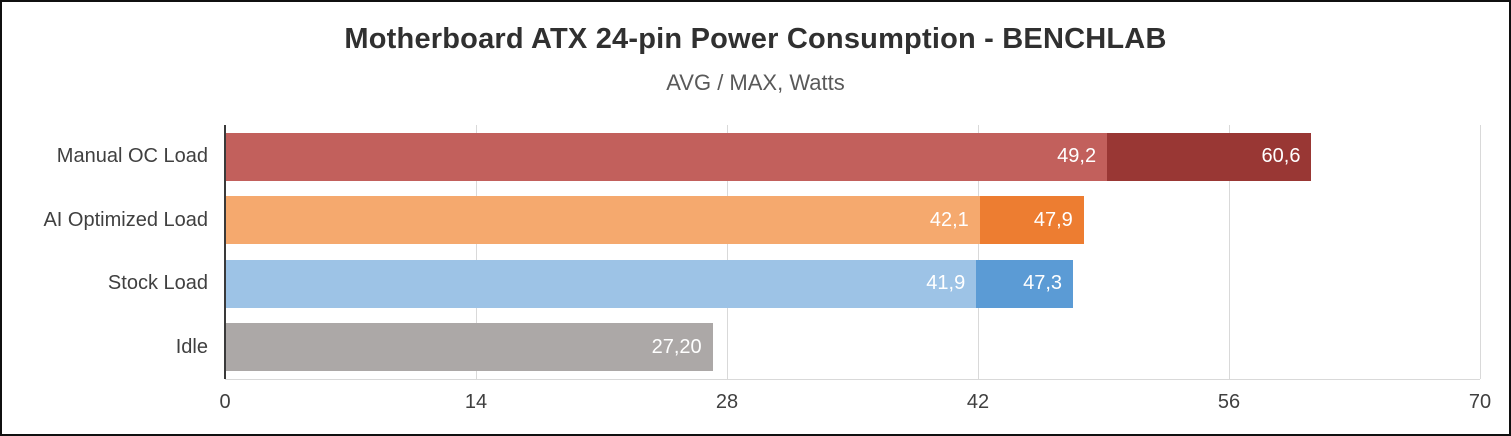 Image resolution: width=1511 pixels, height=436 pixels. I want to click on bar-row: Stock Load 41,9 47,3, so click(794, 284).